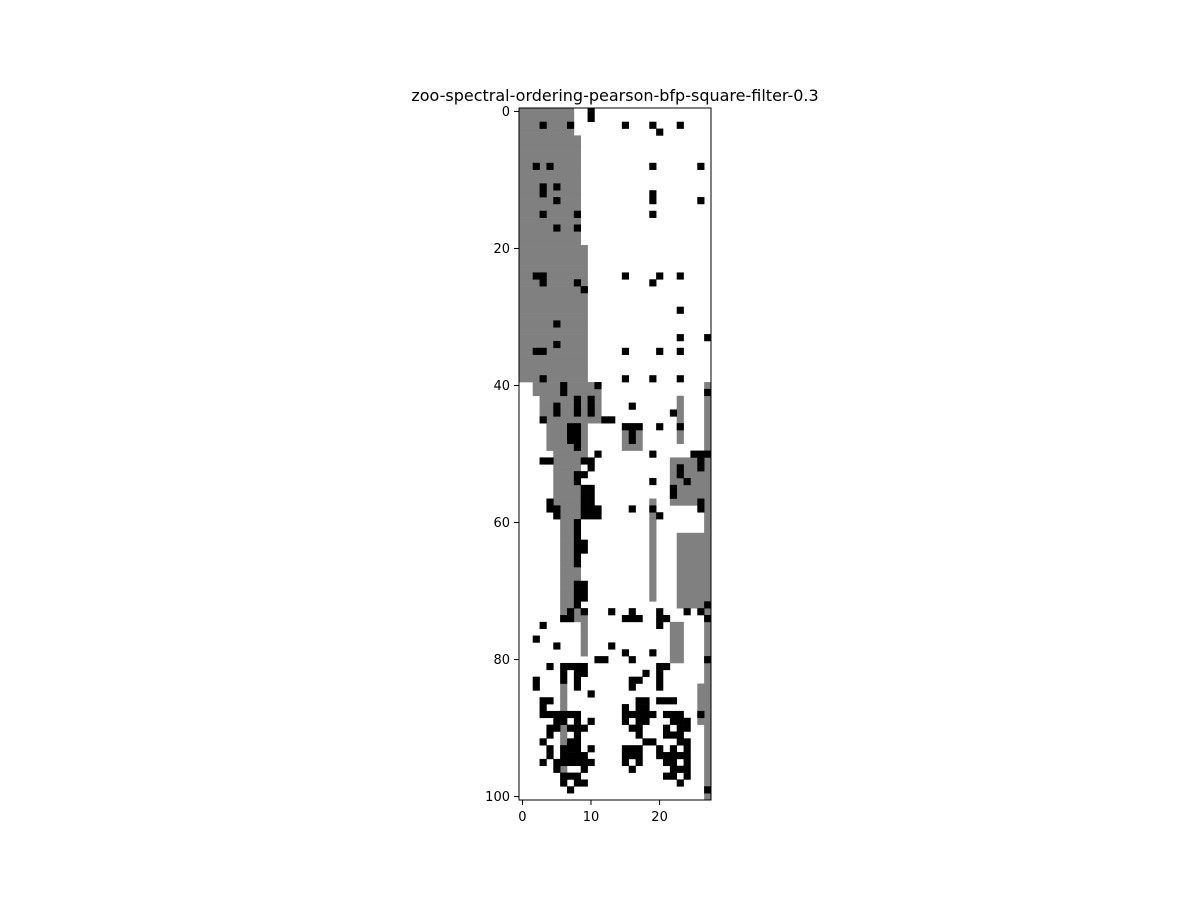  I want to click on x-tick-label: 20, so click(659, 817).